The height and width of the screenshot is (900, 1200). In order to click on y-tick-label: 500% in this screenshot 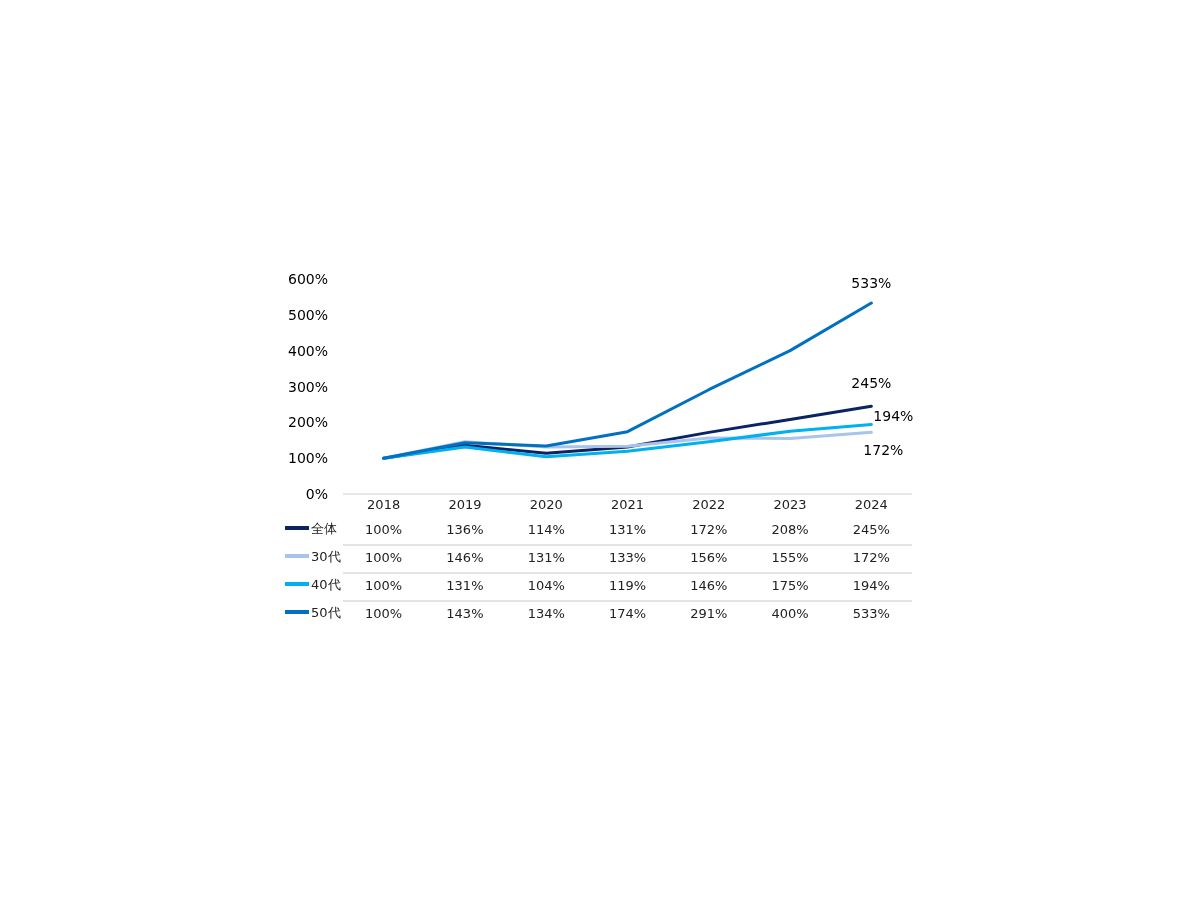, I will do `click(307, 314)`.